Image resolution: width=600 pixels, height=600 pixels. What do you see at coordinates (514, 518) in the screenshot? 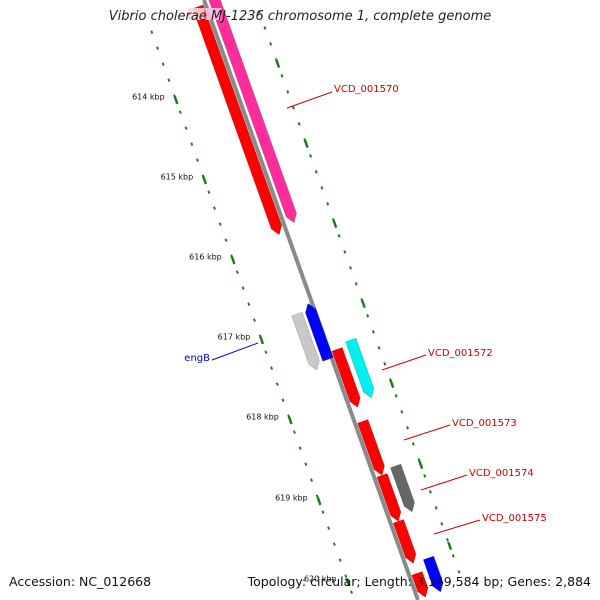
I see `gene-label: VCD_001575` at bounding box center [514, 518].